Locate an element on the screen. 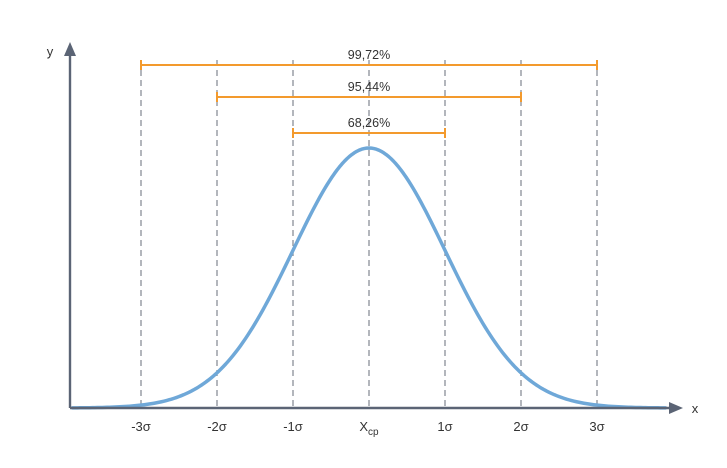  tick-subscript: cp is located at coordinates (373, 432).